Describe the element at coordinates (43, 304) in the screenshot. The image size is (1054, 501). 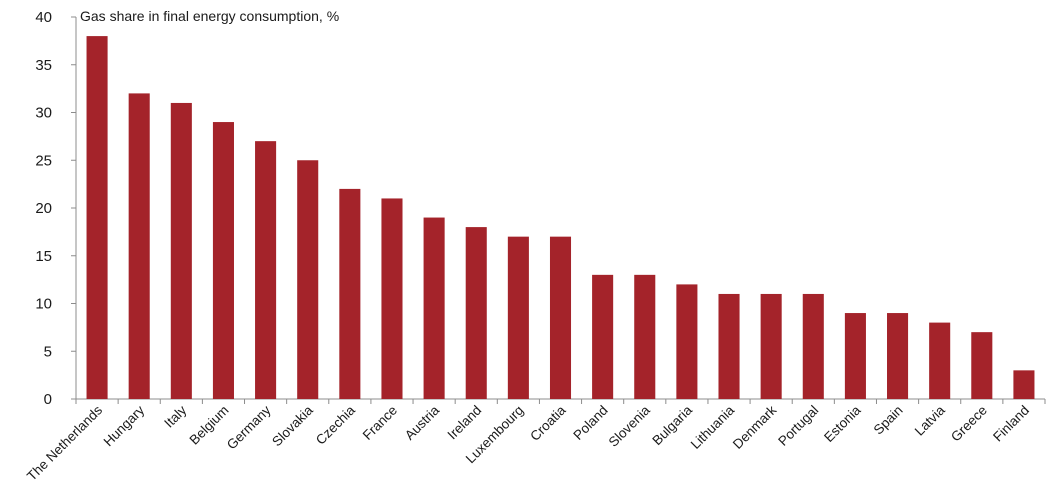
I see `y-tick-label: 10` at that location.